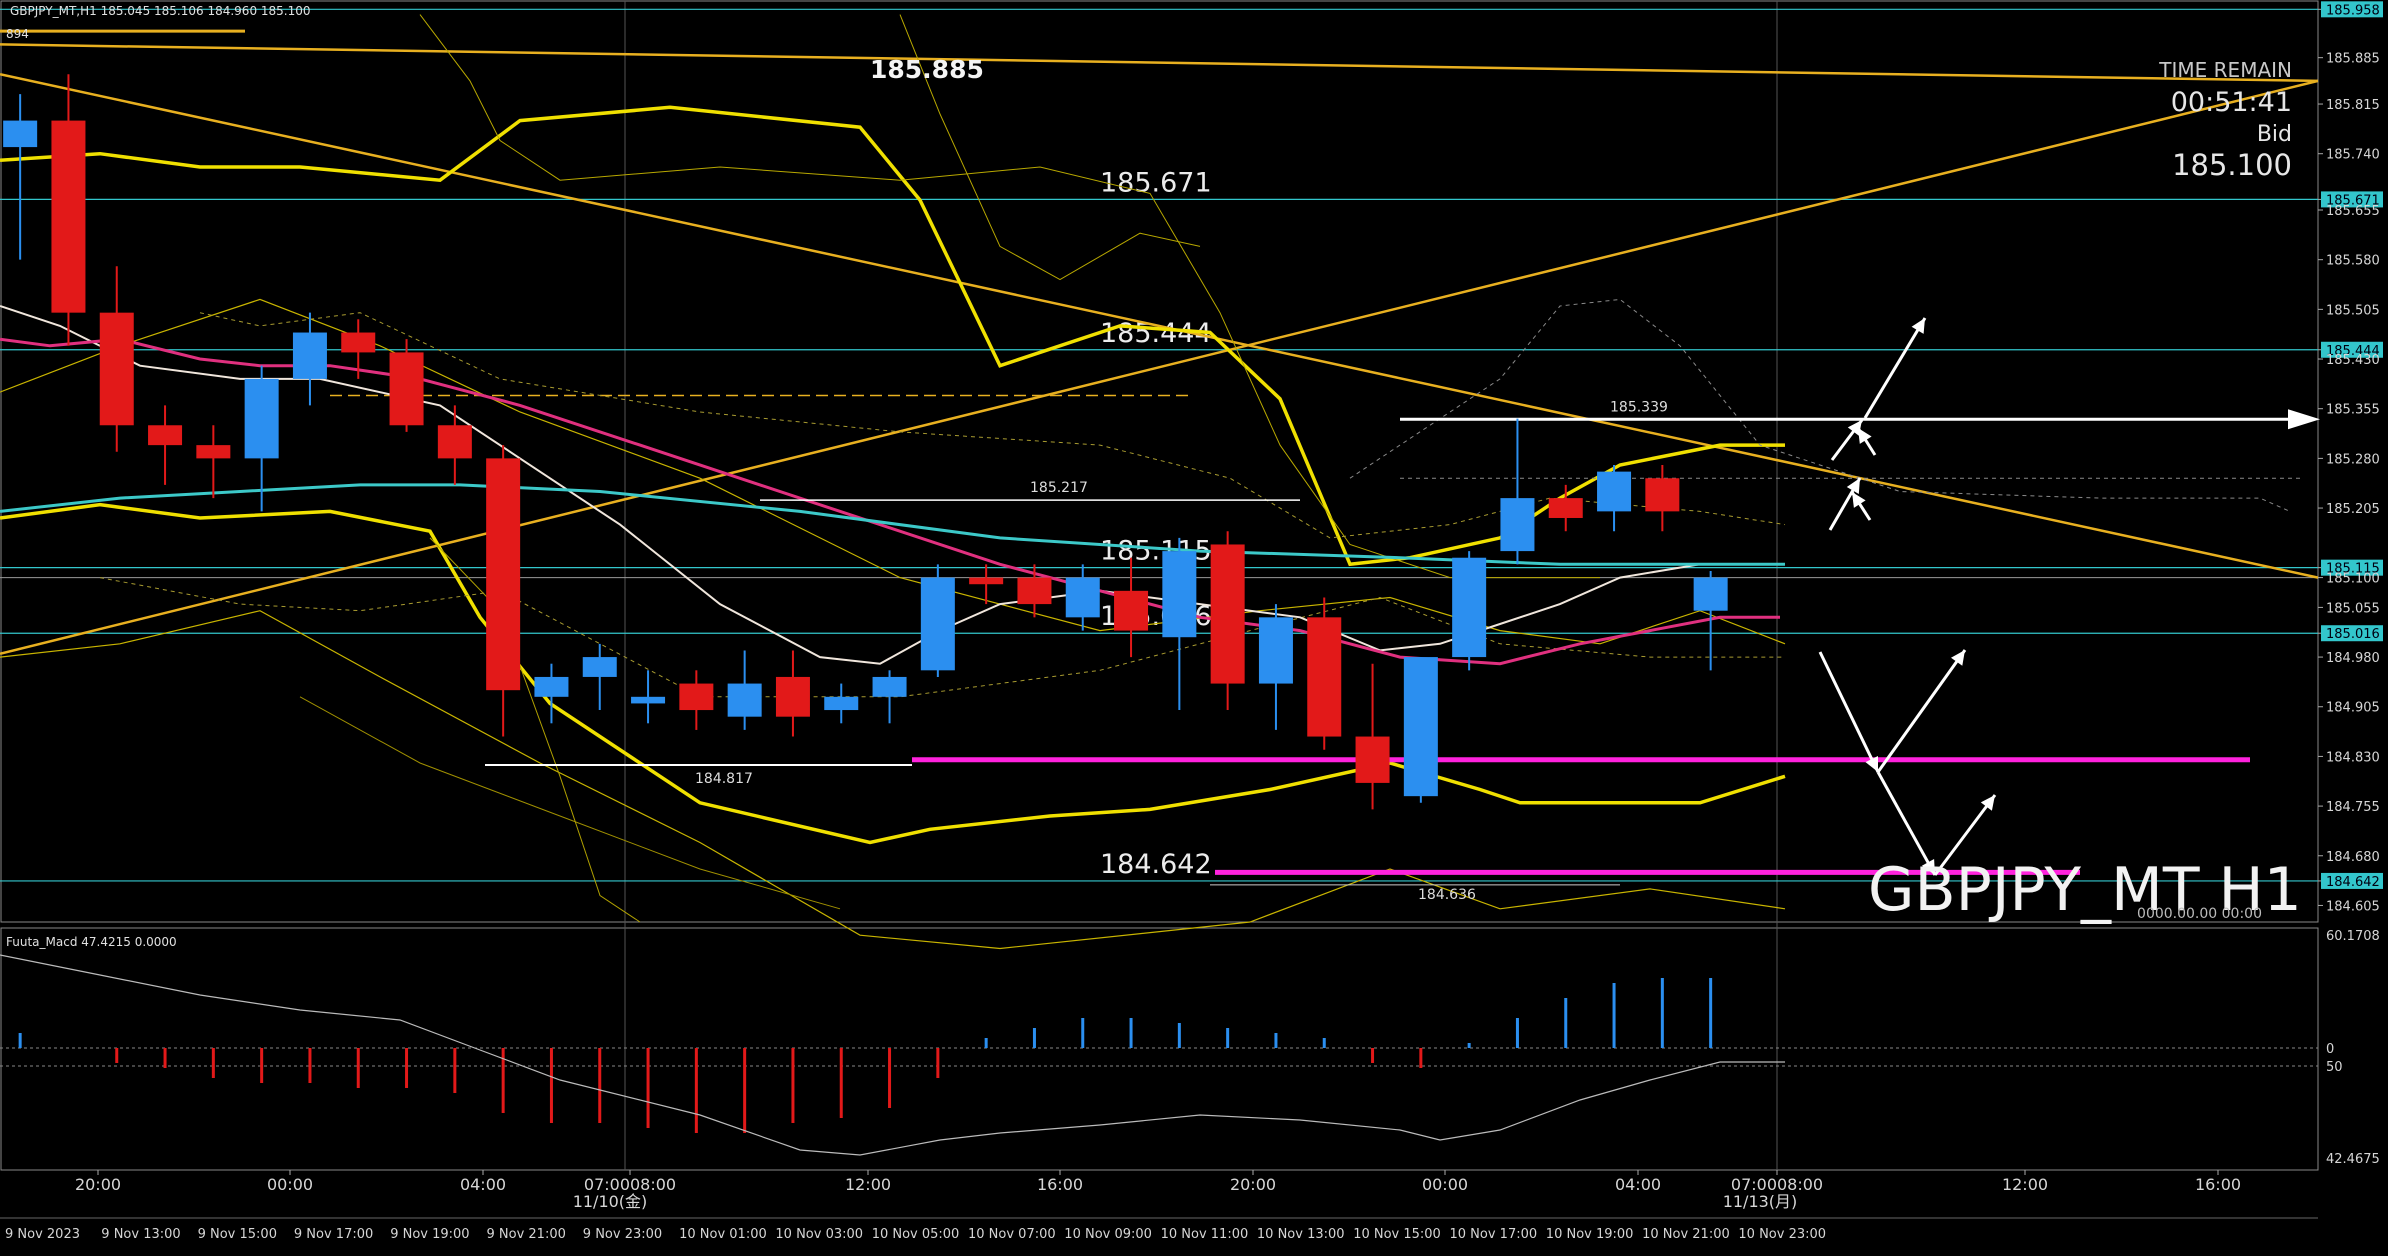  Describe the element at coordinates (2353, 708) in the screenshot. I see `price-tick-label: 184.905` at that location.